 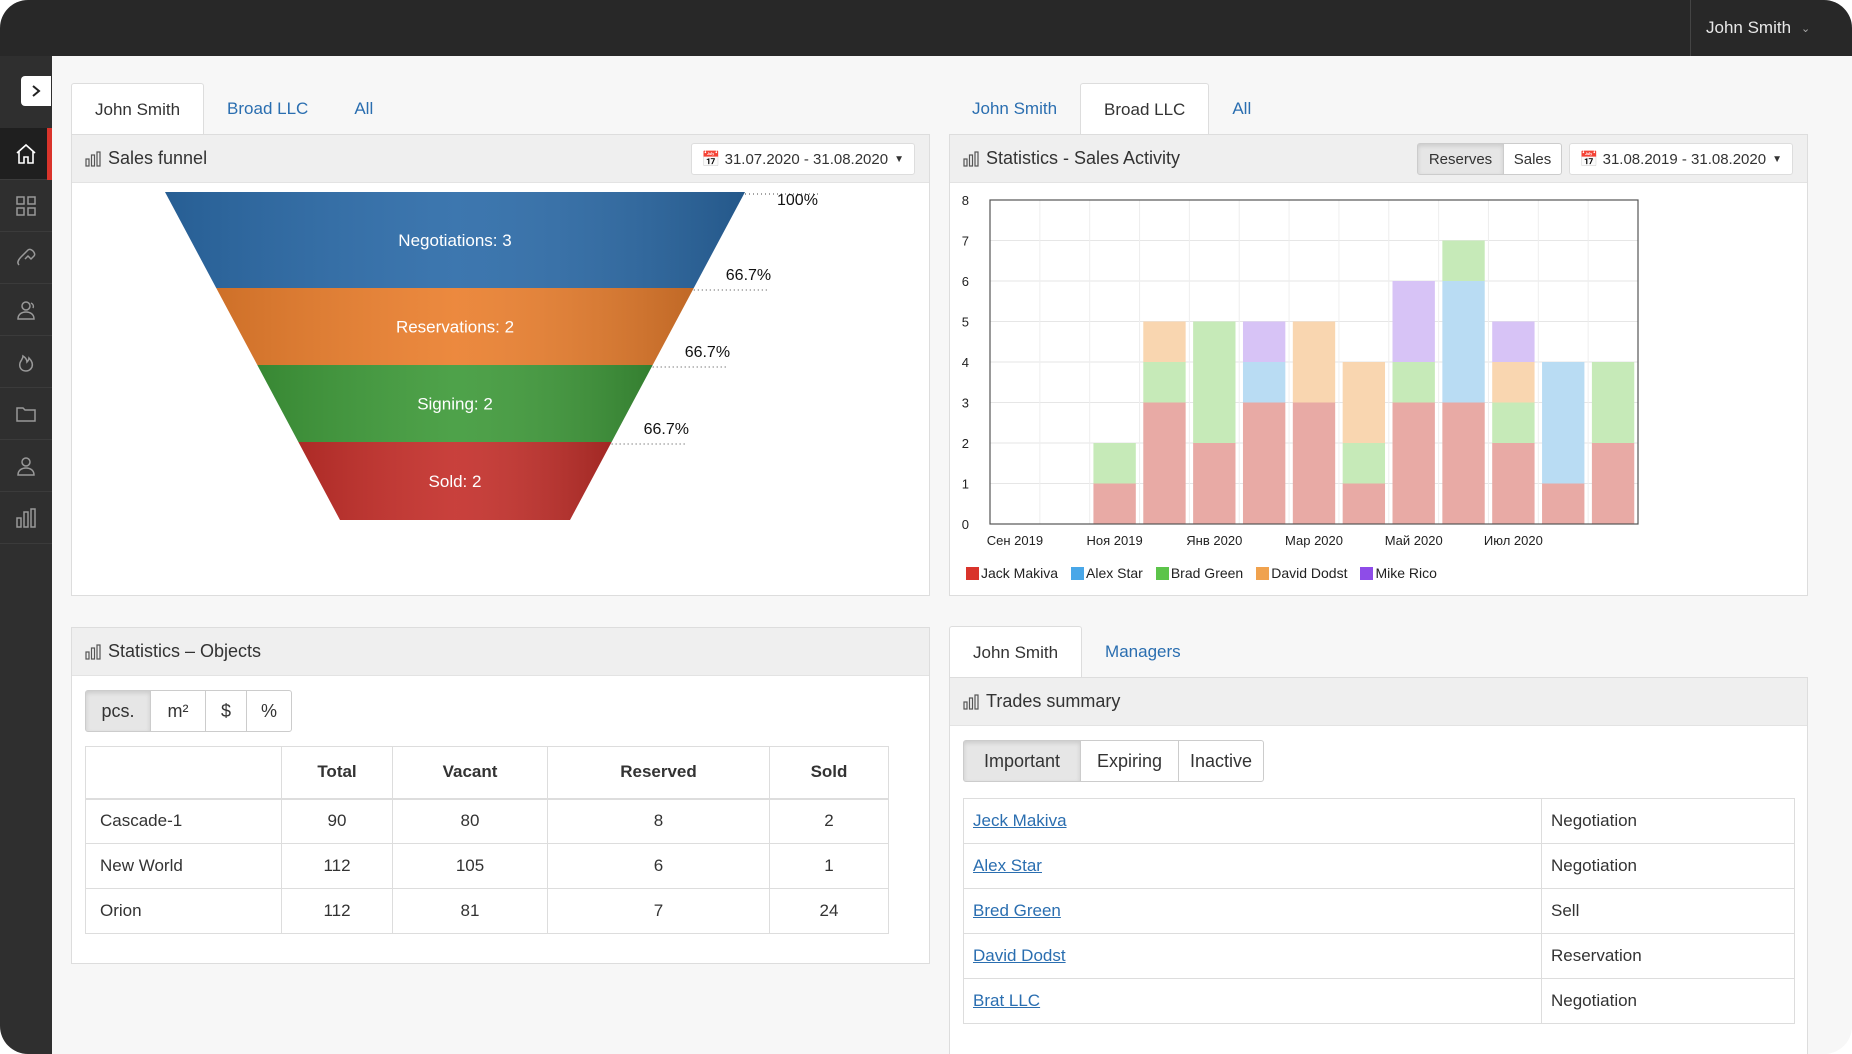 I want to click on date-range-picker: 📅 31.08.2019 - 31.08.2020 ▼, so click(x=1680, y=159).